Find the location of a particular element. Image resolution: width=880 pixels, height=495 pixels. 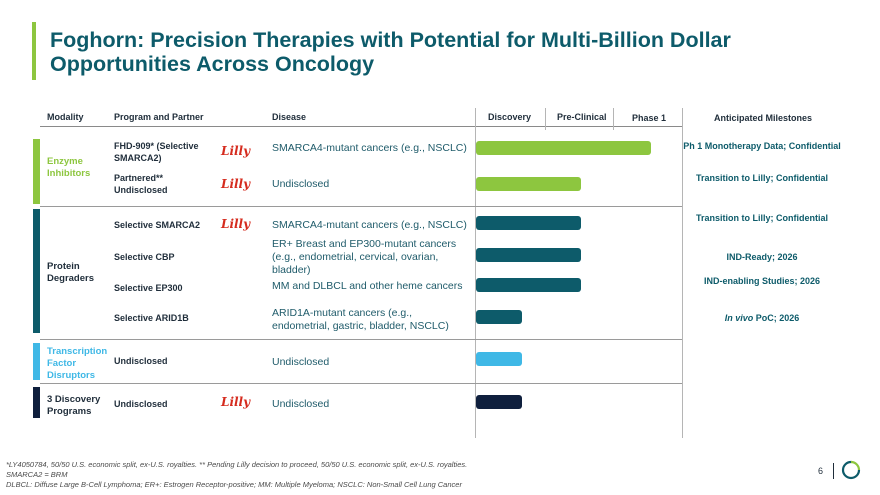

modality-transcription-factor-disruptors: Transcription Factor Disruptors is located at coordinates (77, 363).